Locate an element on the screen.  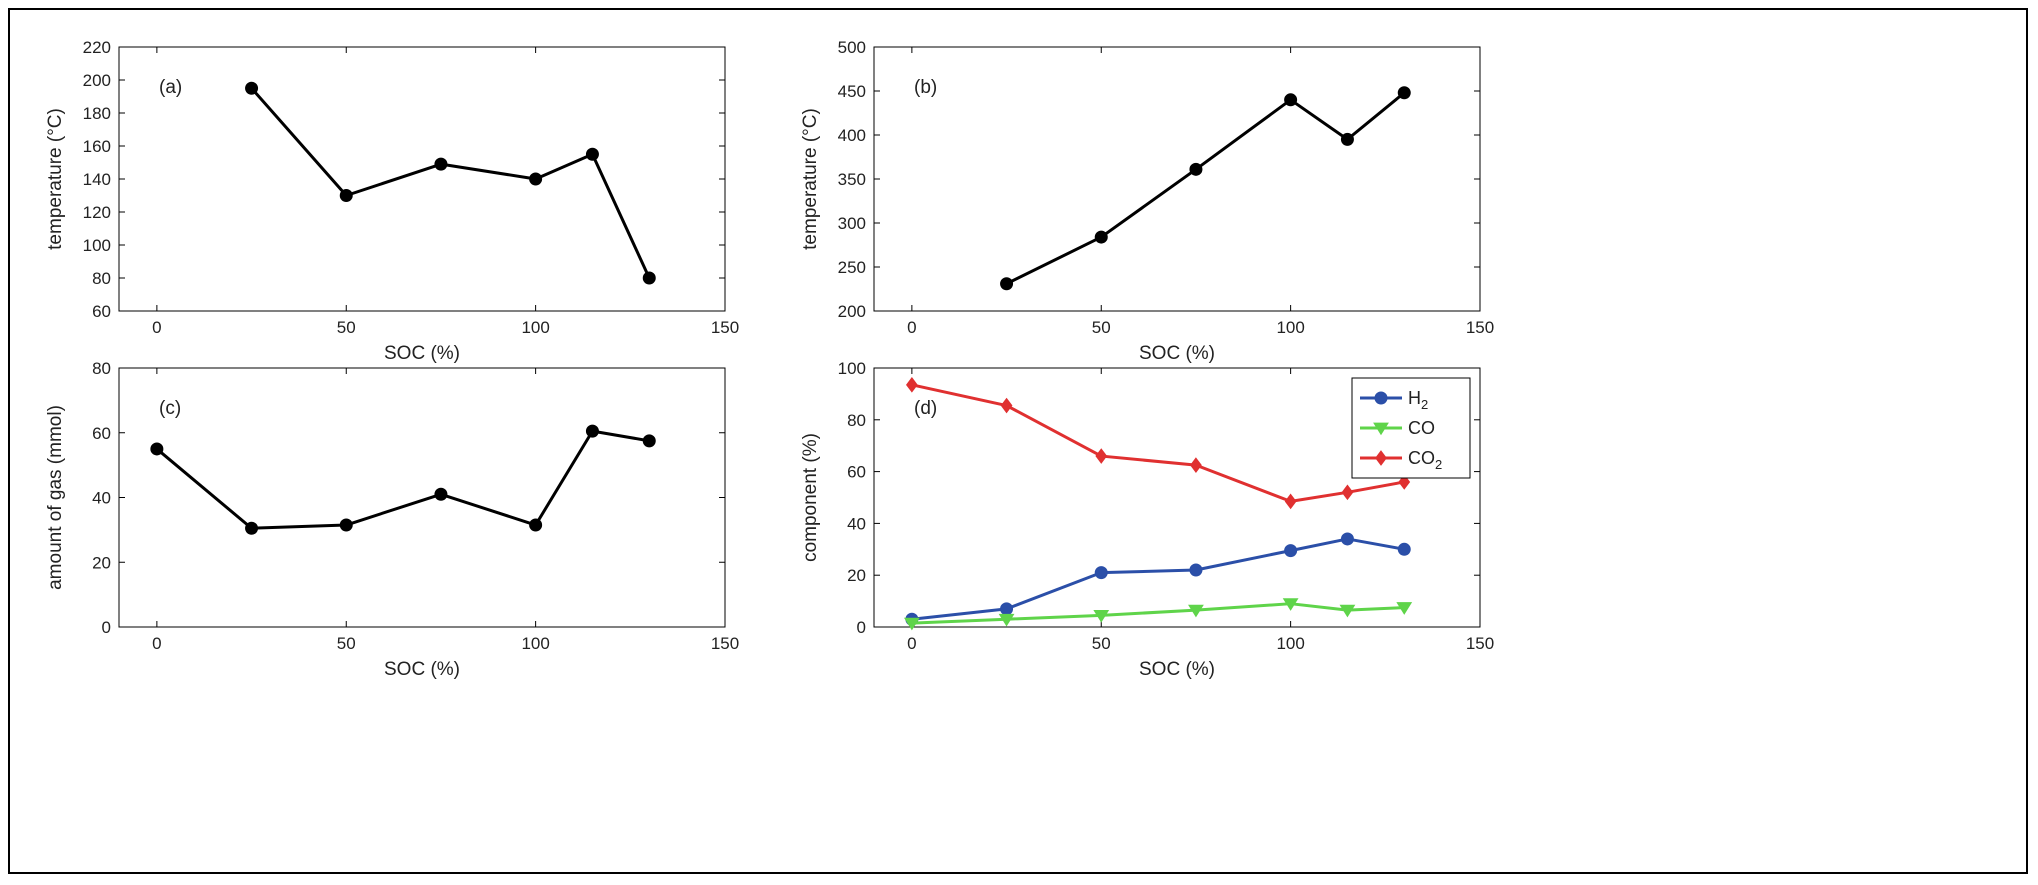
panel-label: (d) is located at coordinates (925, 408).